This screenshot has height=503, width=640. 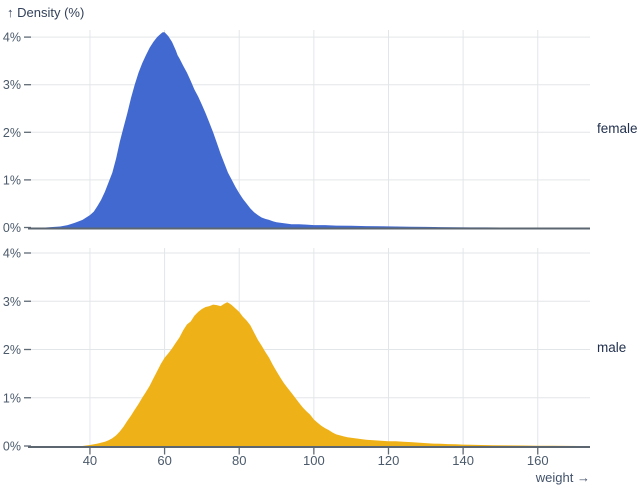 I want to click on x-tick-label: 120, so click(x=389, y=460).